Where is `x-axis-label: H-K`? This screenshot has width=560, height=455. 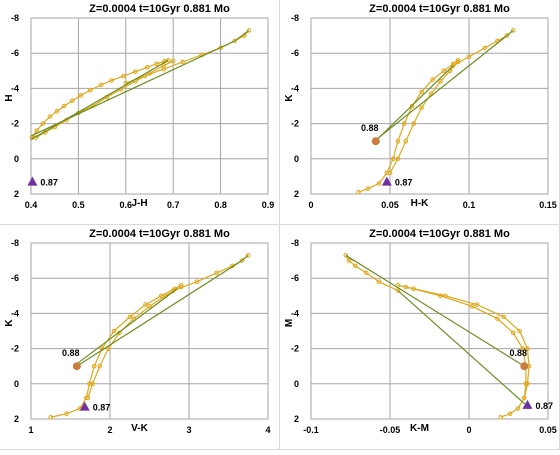
x-axis-label: H-K is located at coordinates (420, 203).